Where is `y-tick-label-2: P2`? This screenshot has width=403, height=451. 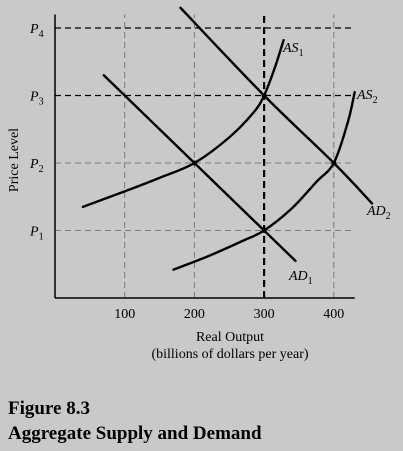
y-tick-label-2: P2 is located at coordinates (36, 166).